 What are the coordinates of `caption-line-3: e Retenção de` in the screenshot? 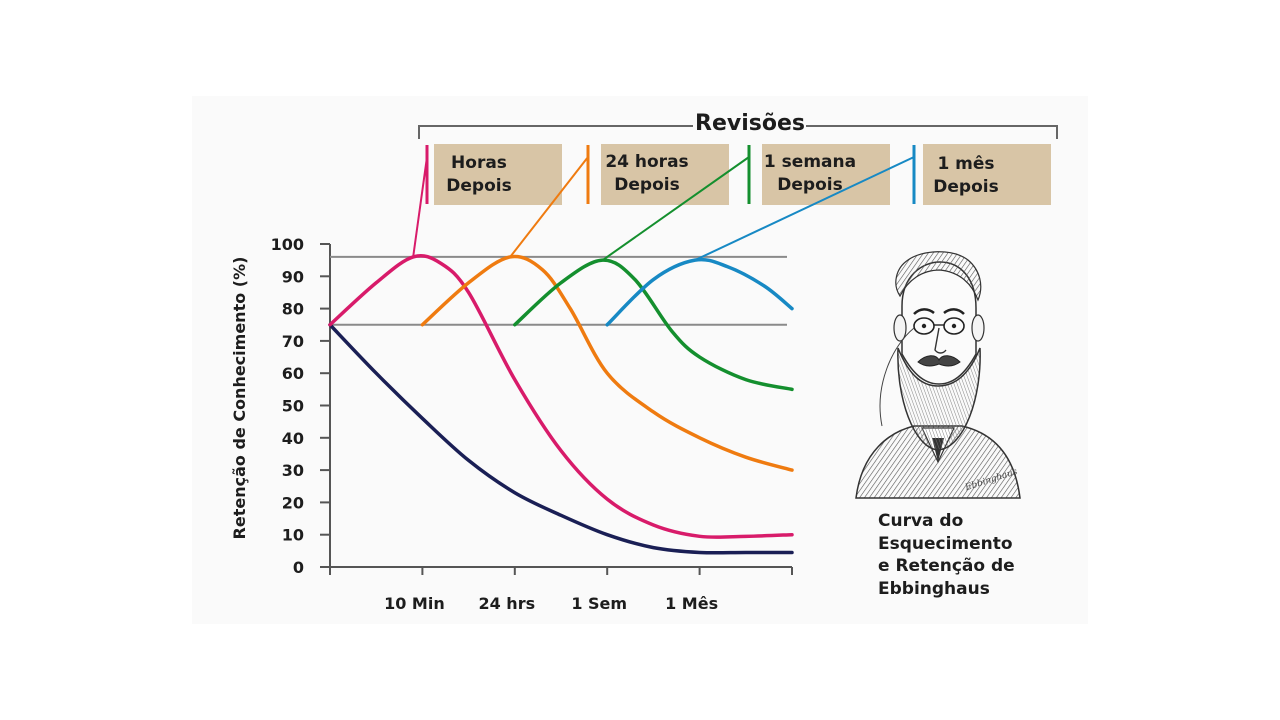 It's located at (946, 566).